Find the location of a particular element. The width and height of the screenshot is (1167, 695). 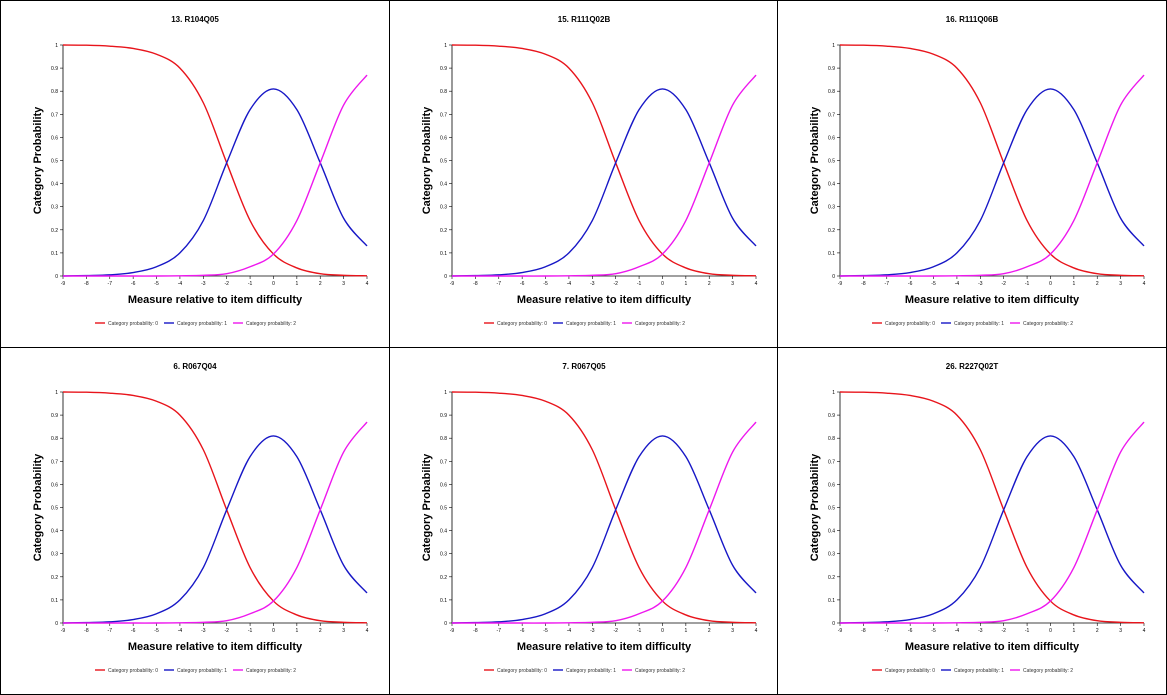

chart-title: 13. R104Q05 is located at coordinates (195, 19).